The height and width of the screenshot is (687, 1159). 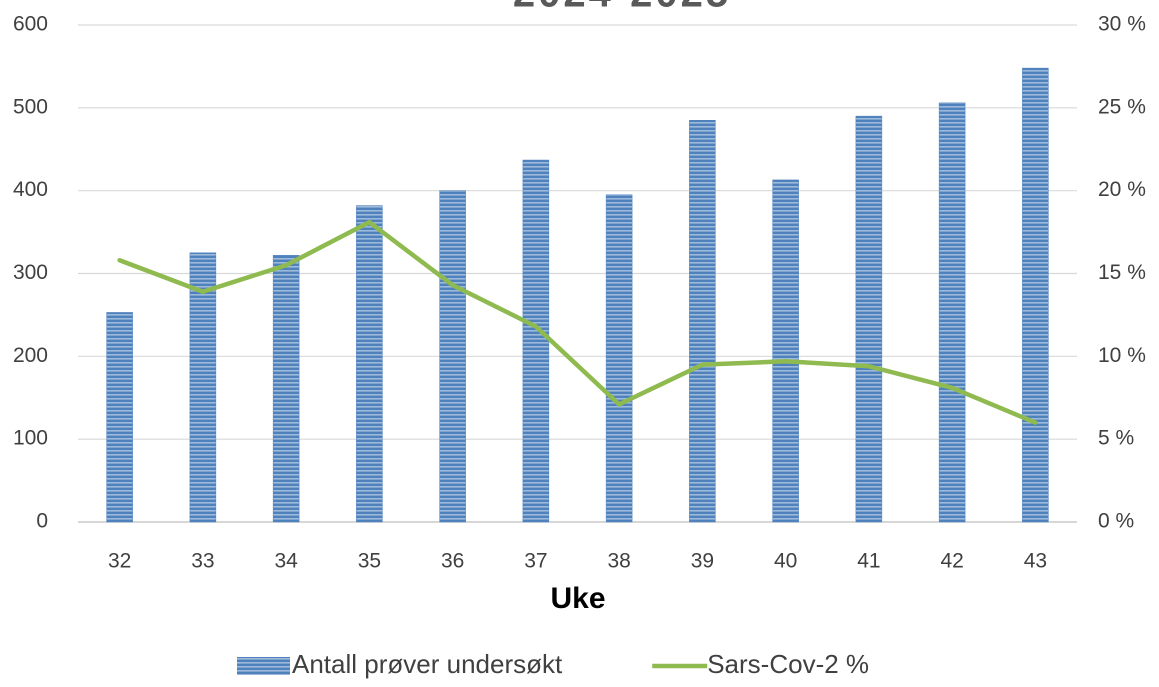 What do you see at coordinates (951, 561) in the screenshot?
I see `x-tick-label: 42` at bounding box center [951, 561].